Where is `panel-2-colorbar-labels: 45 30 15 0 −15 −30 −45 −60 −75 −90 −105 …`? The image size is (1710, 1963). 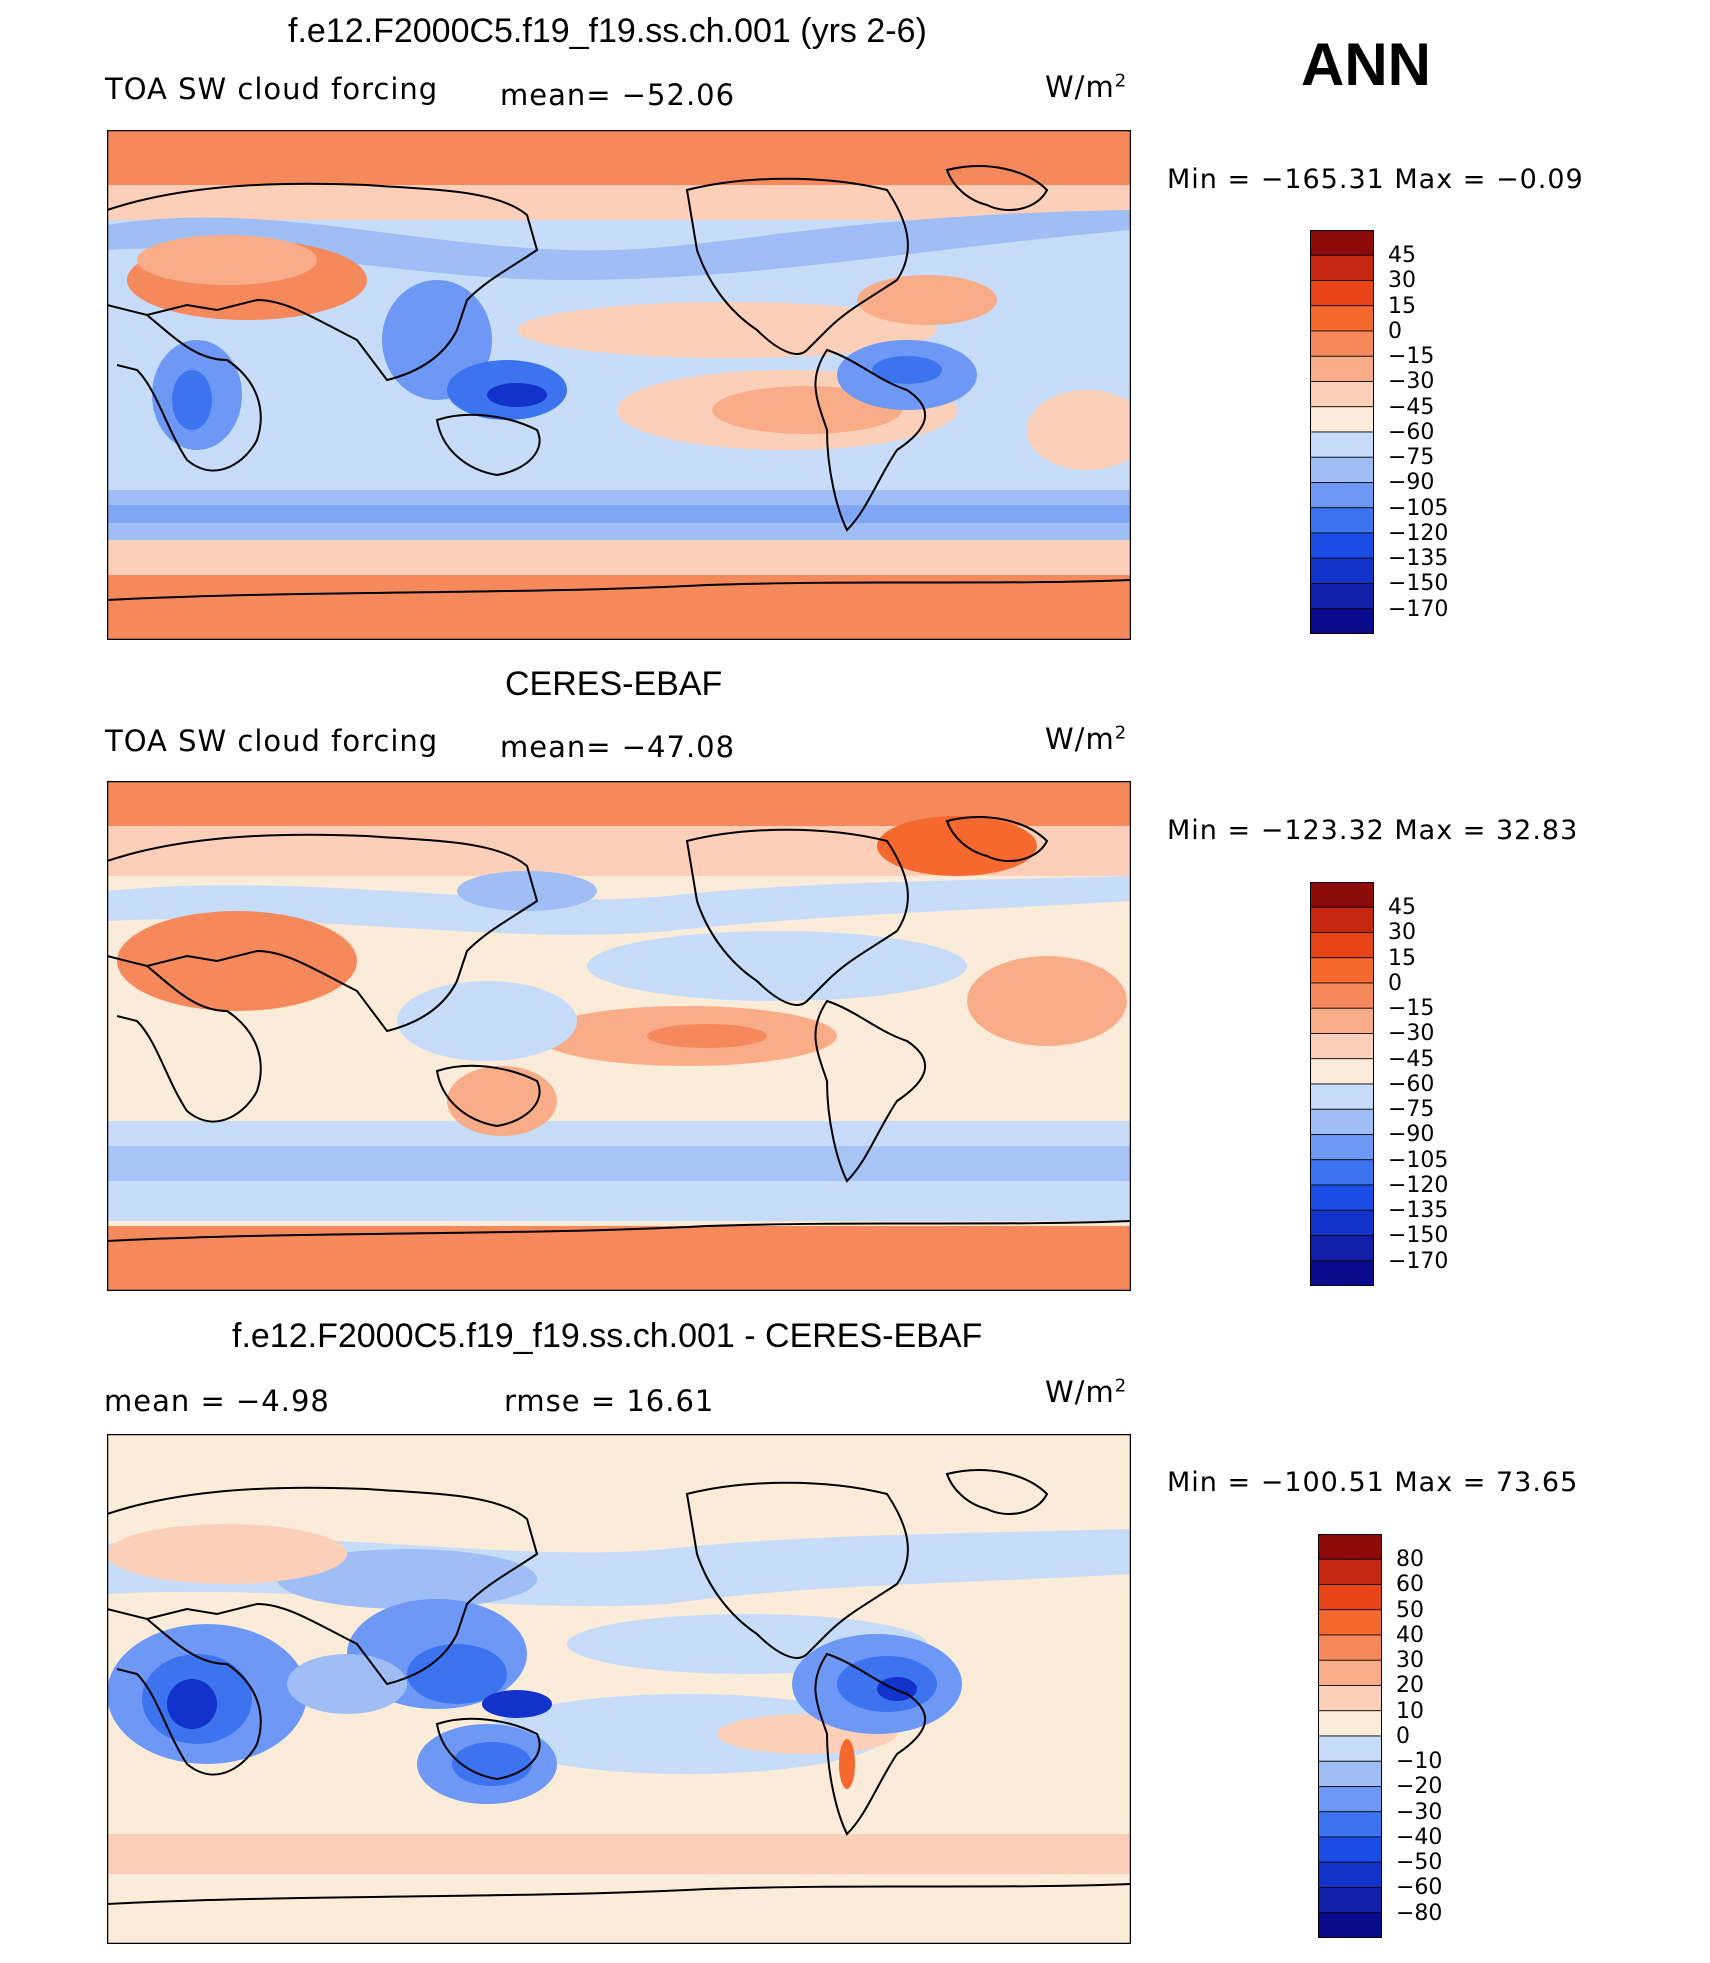
panel-2-colorbar-labels: 45 30 15 0 −15 −30 −45 −60 −75 −90 −105 … is located at coordinates (1418, 1084).